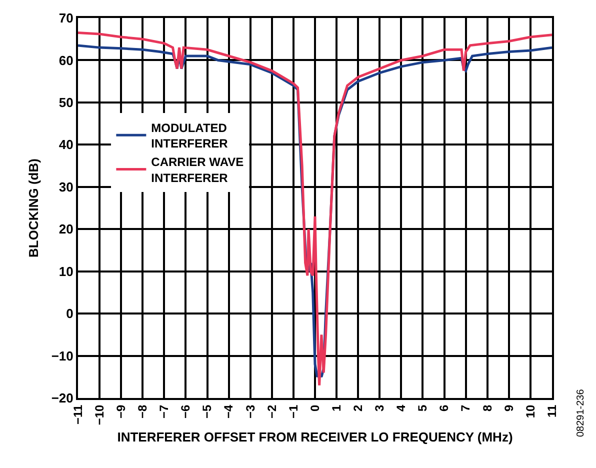  Describe the element at coordinates (315, 436) in the screenshot. I see `x-axis-title: INTERFERER OFFSET FROM RECEIVER LO FREQUENCY (MHz)` at that location.